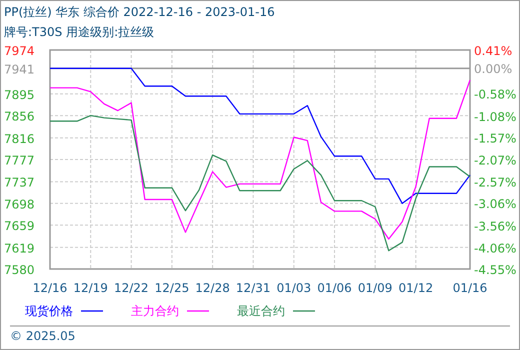  What do you see at coordinates (261, 311) in the screenshot?
I see `legend-label: 最近合约` at bounding box center [261, 311].